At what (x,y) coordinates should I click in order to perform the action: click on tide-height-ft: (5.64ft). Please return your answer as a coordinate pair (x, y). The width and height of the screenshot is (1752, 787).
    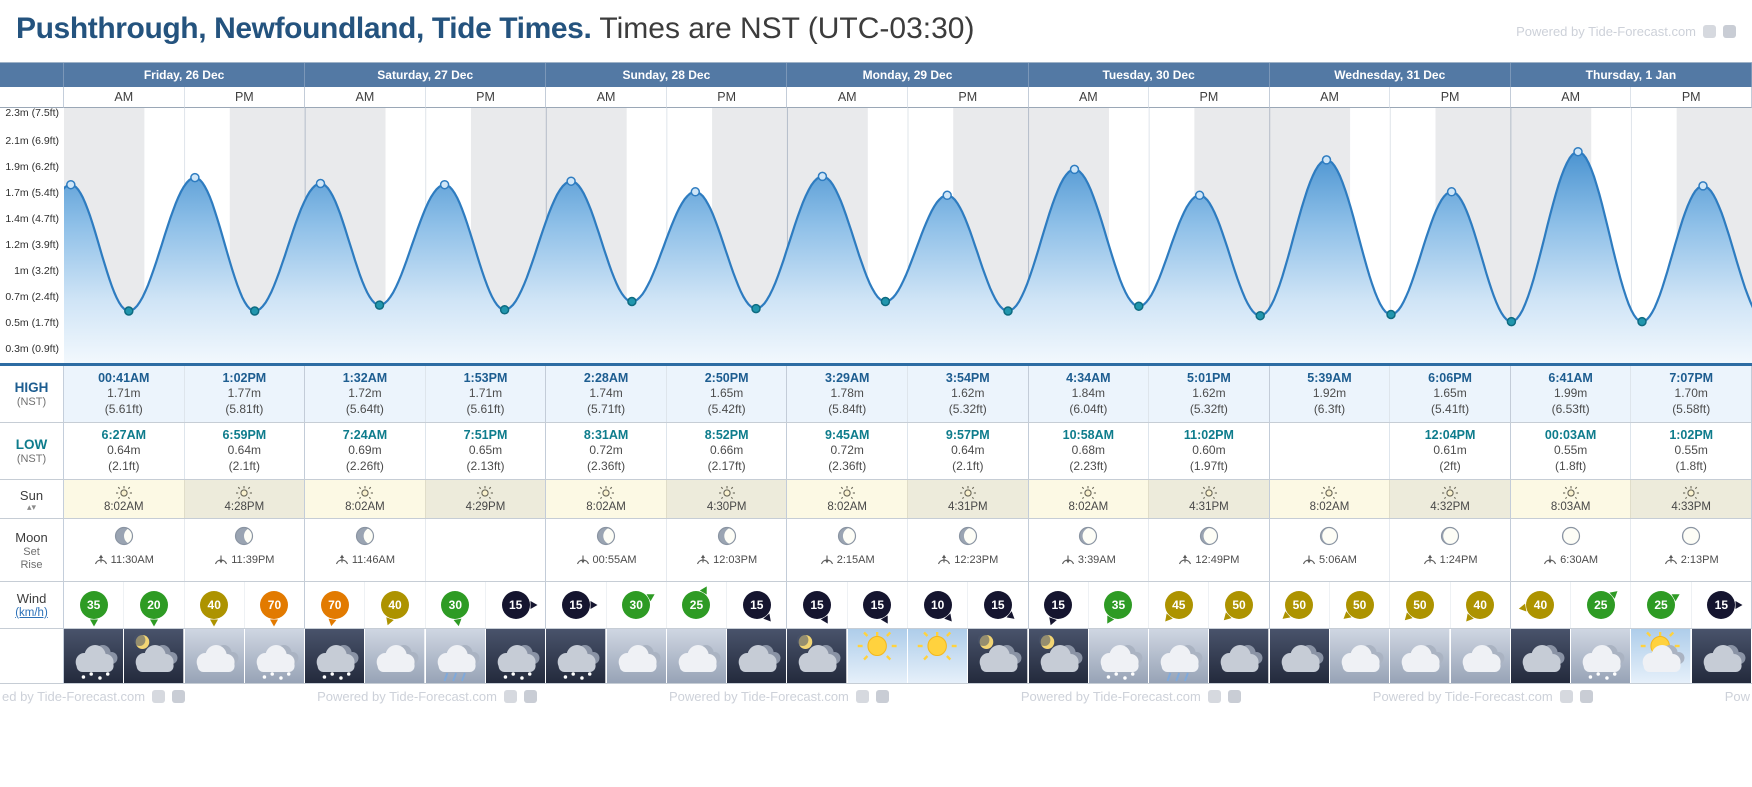
    Looking at the image, I should click on (364, 408).